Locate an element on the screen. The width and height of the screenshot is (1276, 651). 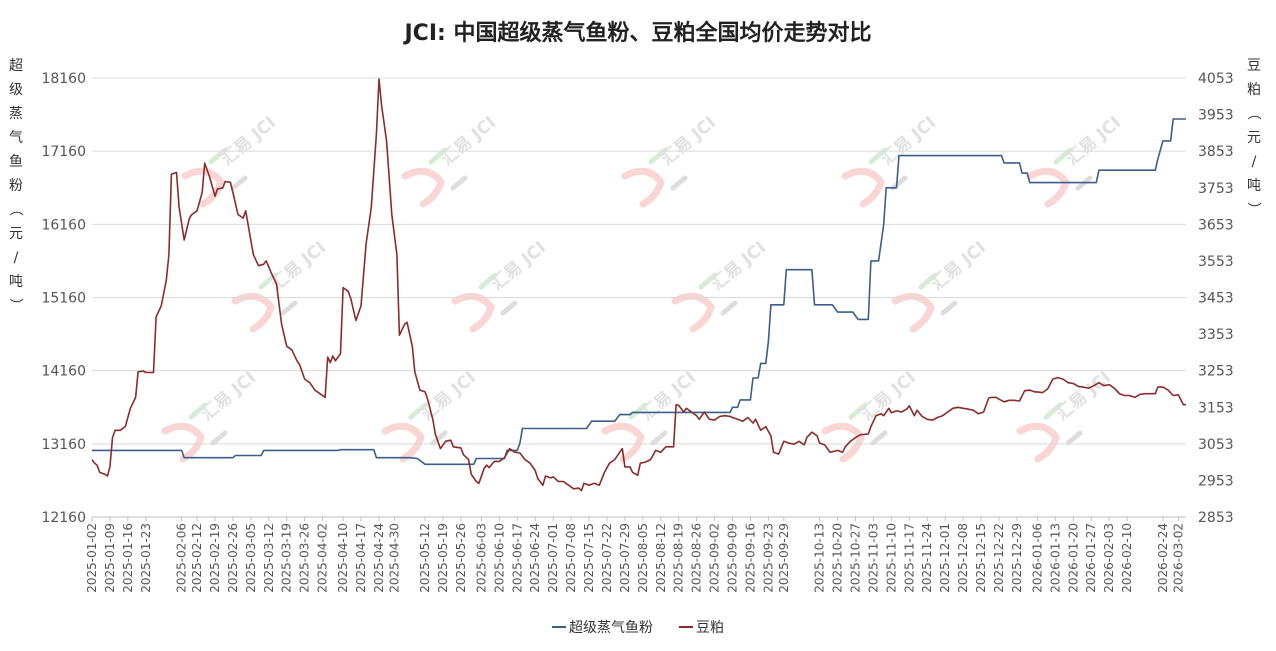
x-tick-label: 2025-09-23 is located at coordinates (768, 558).